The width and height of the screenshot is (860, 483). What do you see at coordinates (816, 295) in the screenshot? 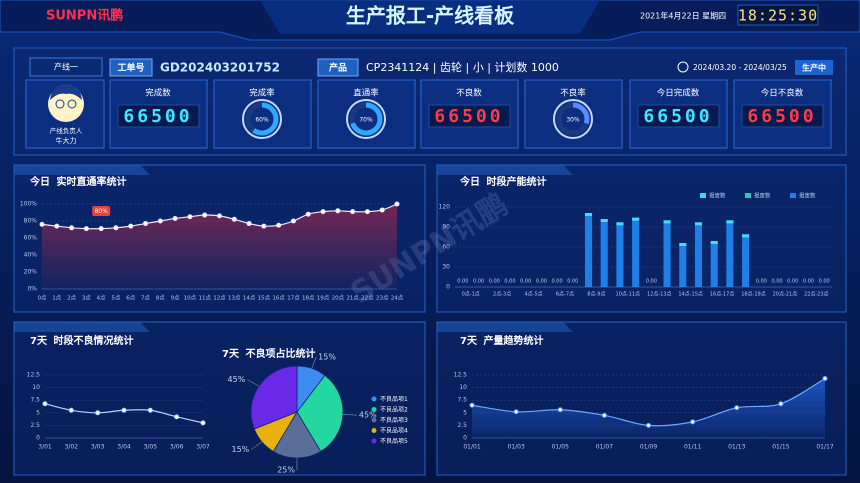
I see `x-tick-label: 22点-23点` at bounding box center [816, 295].